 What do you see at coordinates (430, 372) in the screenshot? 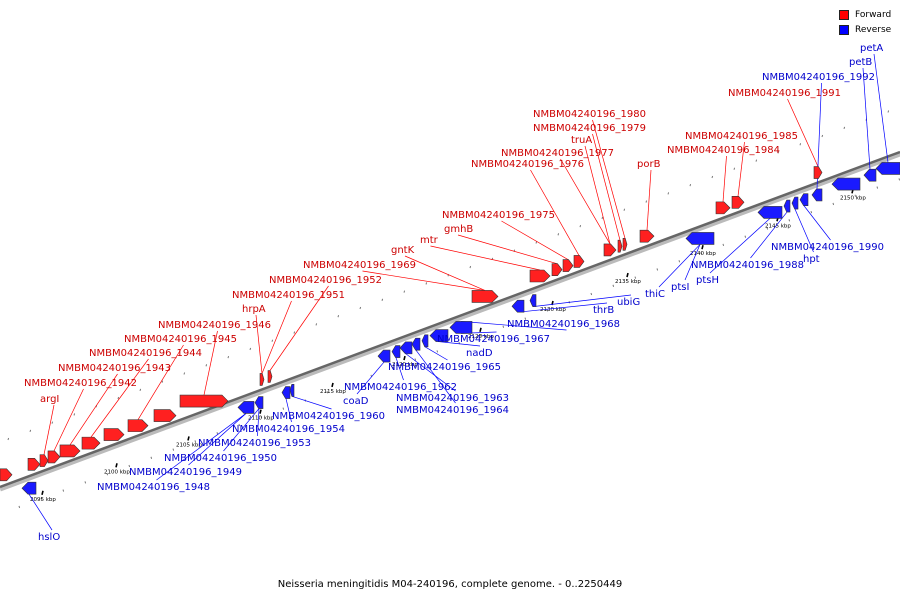
I see `leader-line-nmbm04240196-1963` at bounding box center [430, 372].